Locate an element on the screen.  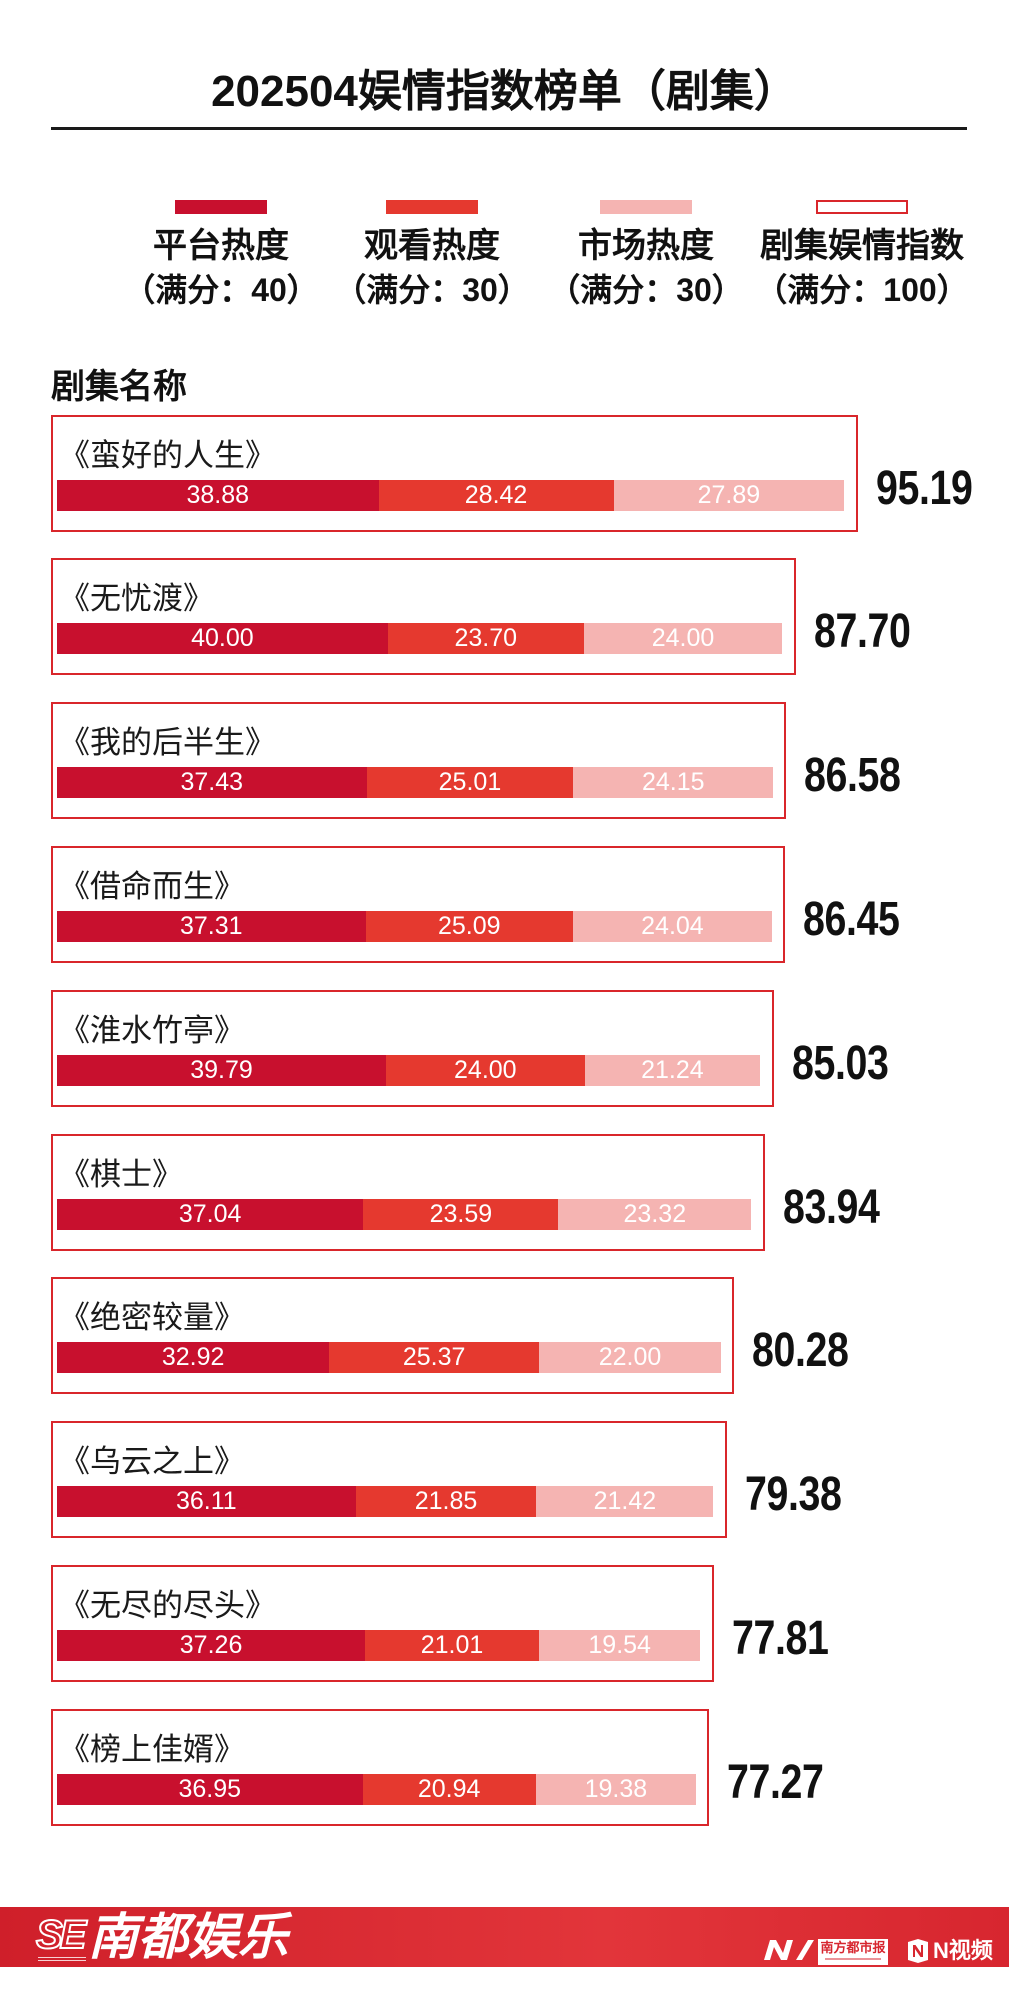
show-row: 《我的后半生》 37.43 25.01 24.15 86.58 is located at coordinates (504, 762).